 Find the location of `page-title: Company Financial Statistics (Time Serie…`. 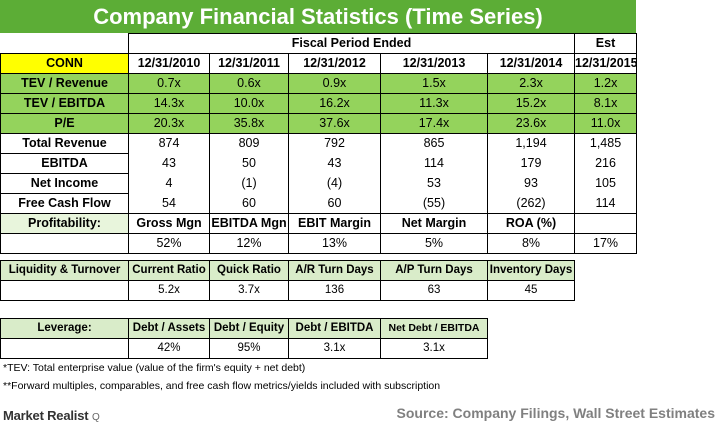

page-title: Company Financial Statistics (Time Serie… is located at coordinates (318, 16).